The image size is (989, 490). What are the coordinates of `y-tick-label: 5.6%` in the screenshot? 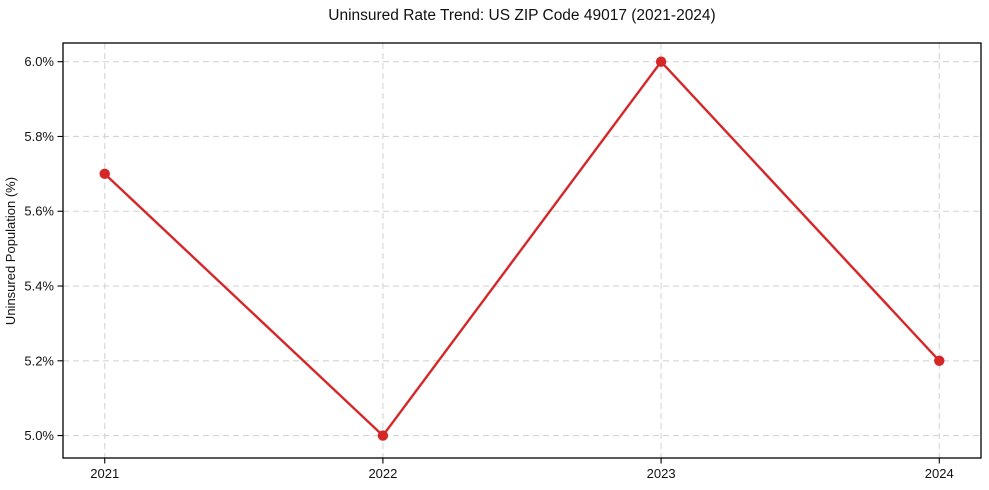 It's located at (39, 211).